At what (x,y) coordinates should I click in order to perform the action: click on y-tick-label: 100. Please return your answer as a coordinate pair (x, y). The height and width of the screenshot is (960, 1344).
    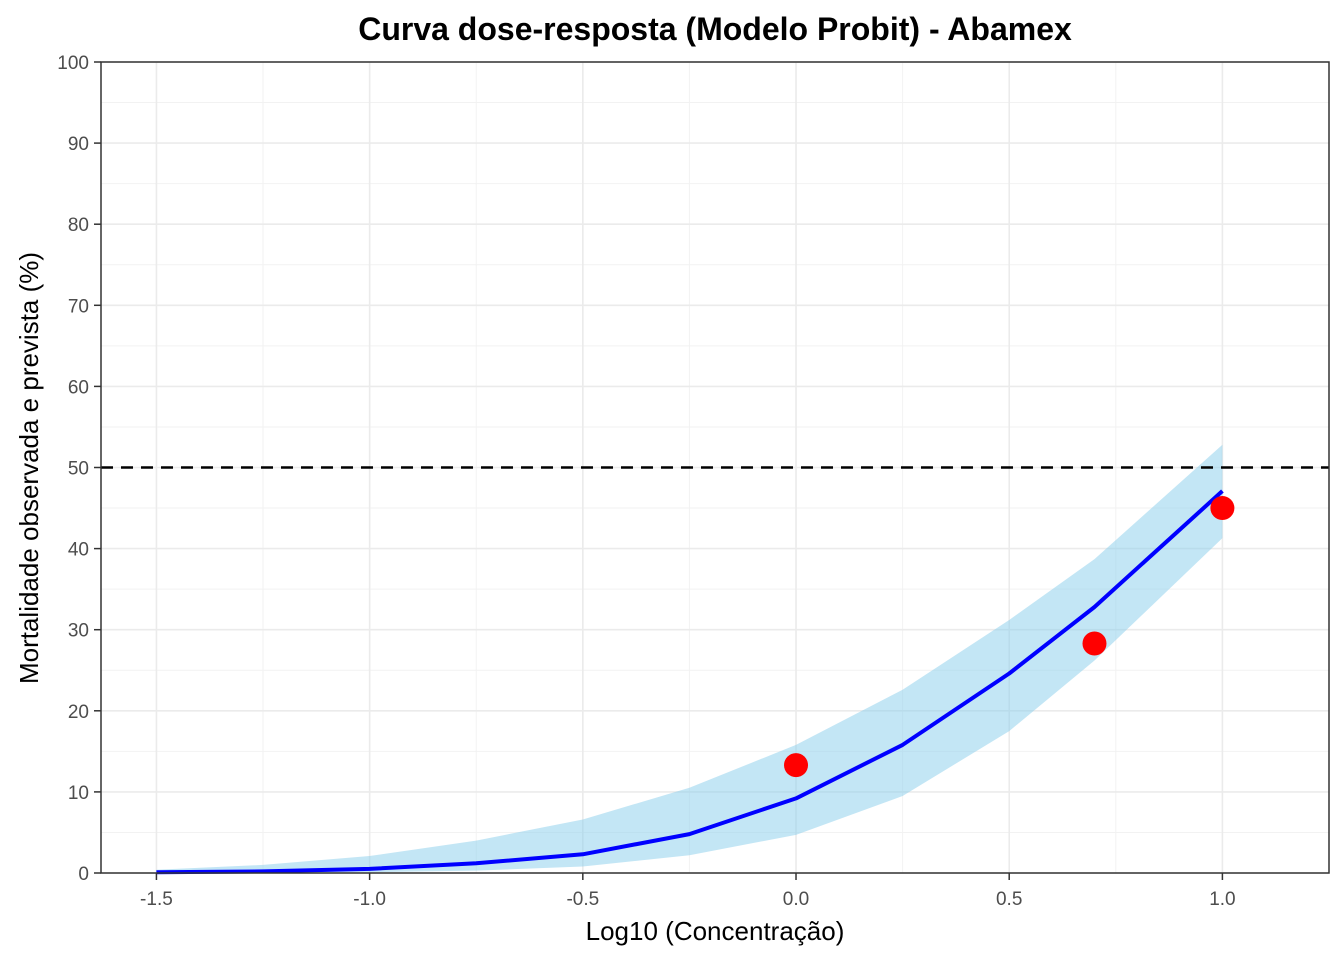
    Looking at the image, I should click on (73, 63).